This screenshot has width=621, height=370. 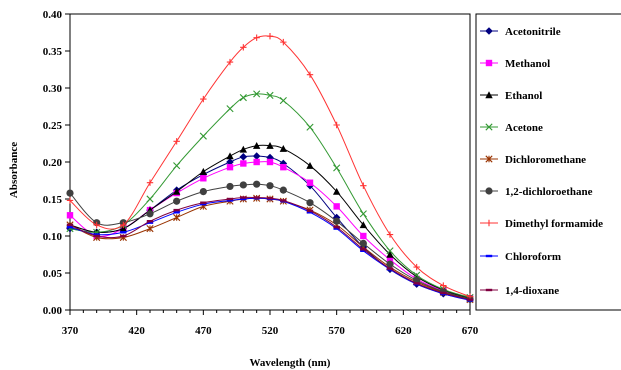 I want to click on legend-item: Methanol, so click(x=515, y=64).